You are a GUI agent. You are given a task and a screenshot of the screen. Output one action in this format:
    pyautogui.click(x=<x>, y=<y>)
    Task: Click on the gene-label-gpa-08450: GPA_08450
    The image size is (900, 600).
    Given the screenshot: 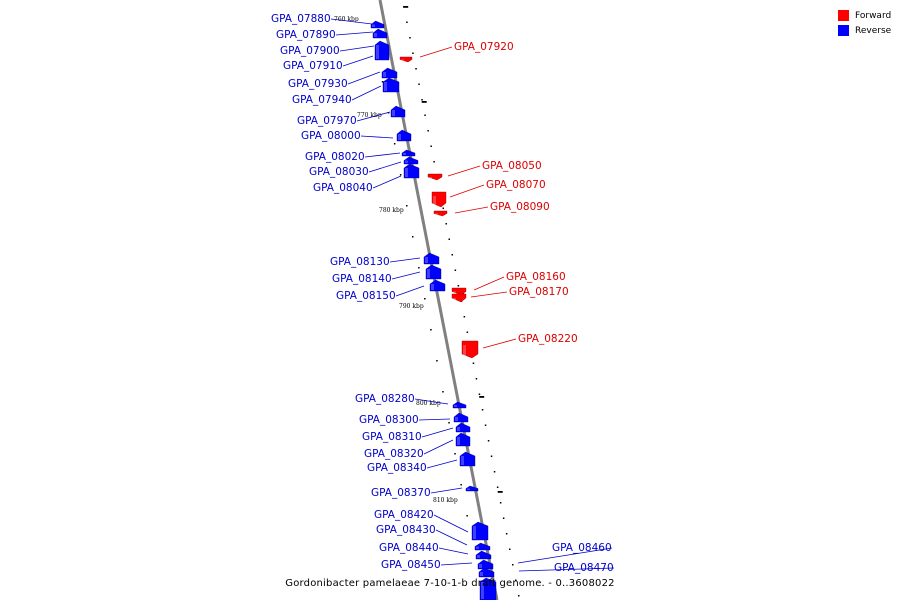 What is the action you would take?
    pyautogui.click(x=411, y=565)
    